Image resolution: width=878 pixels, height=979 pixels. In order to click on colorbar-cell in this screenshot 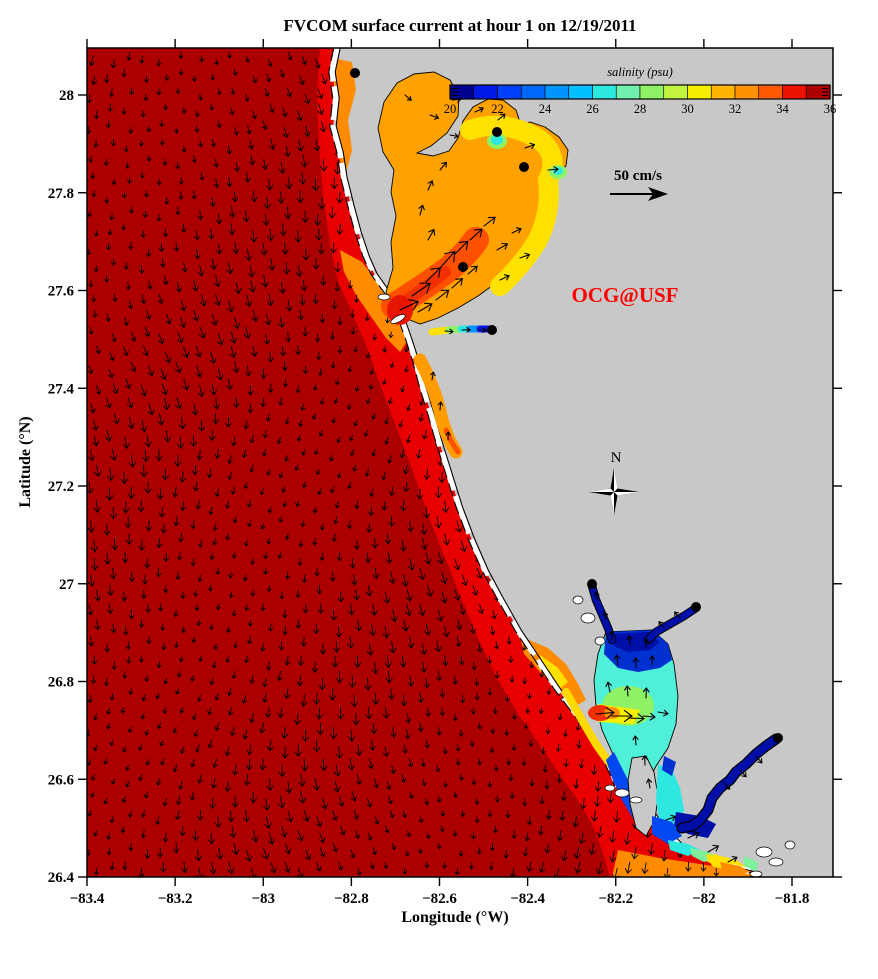, I will do `click(675, 92)`.